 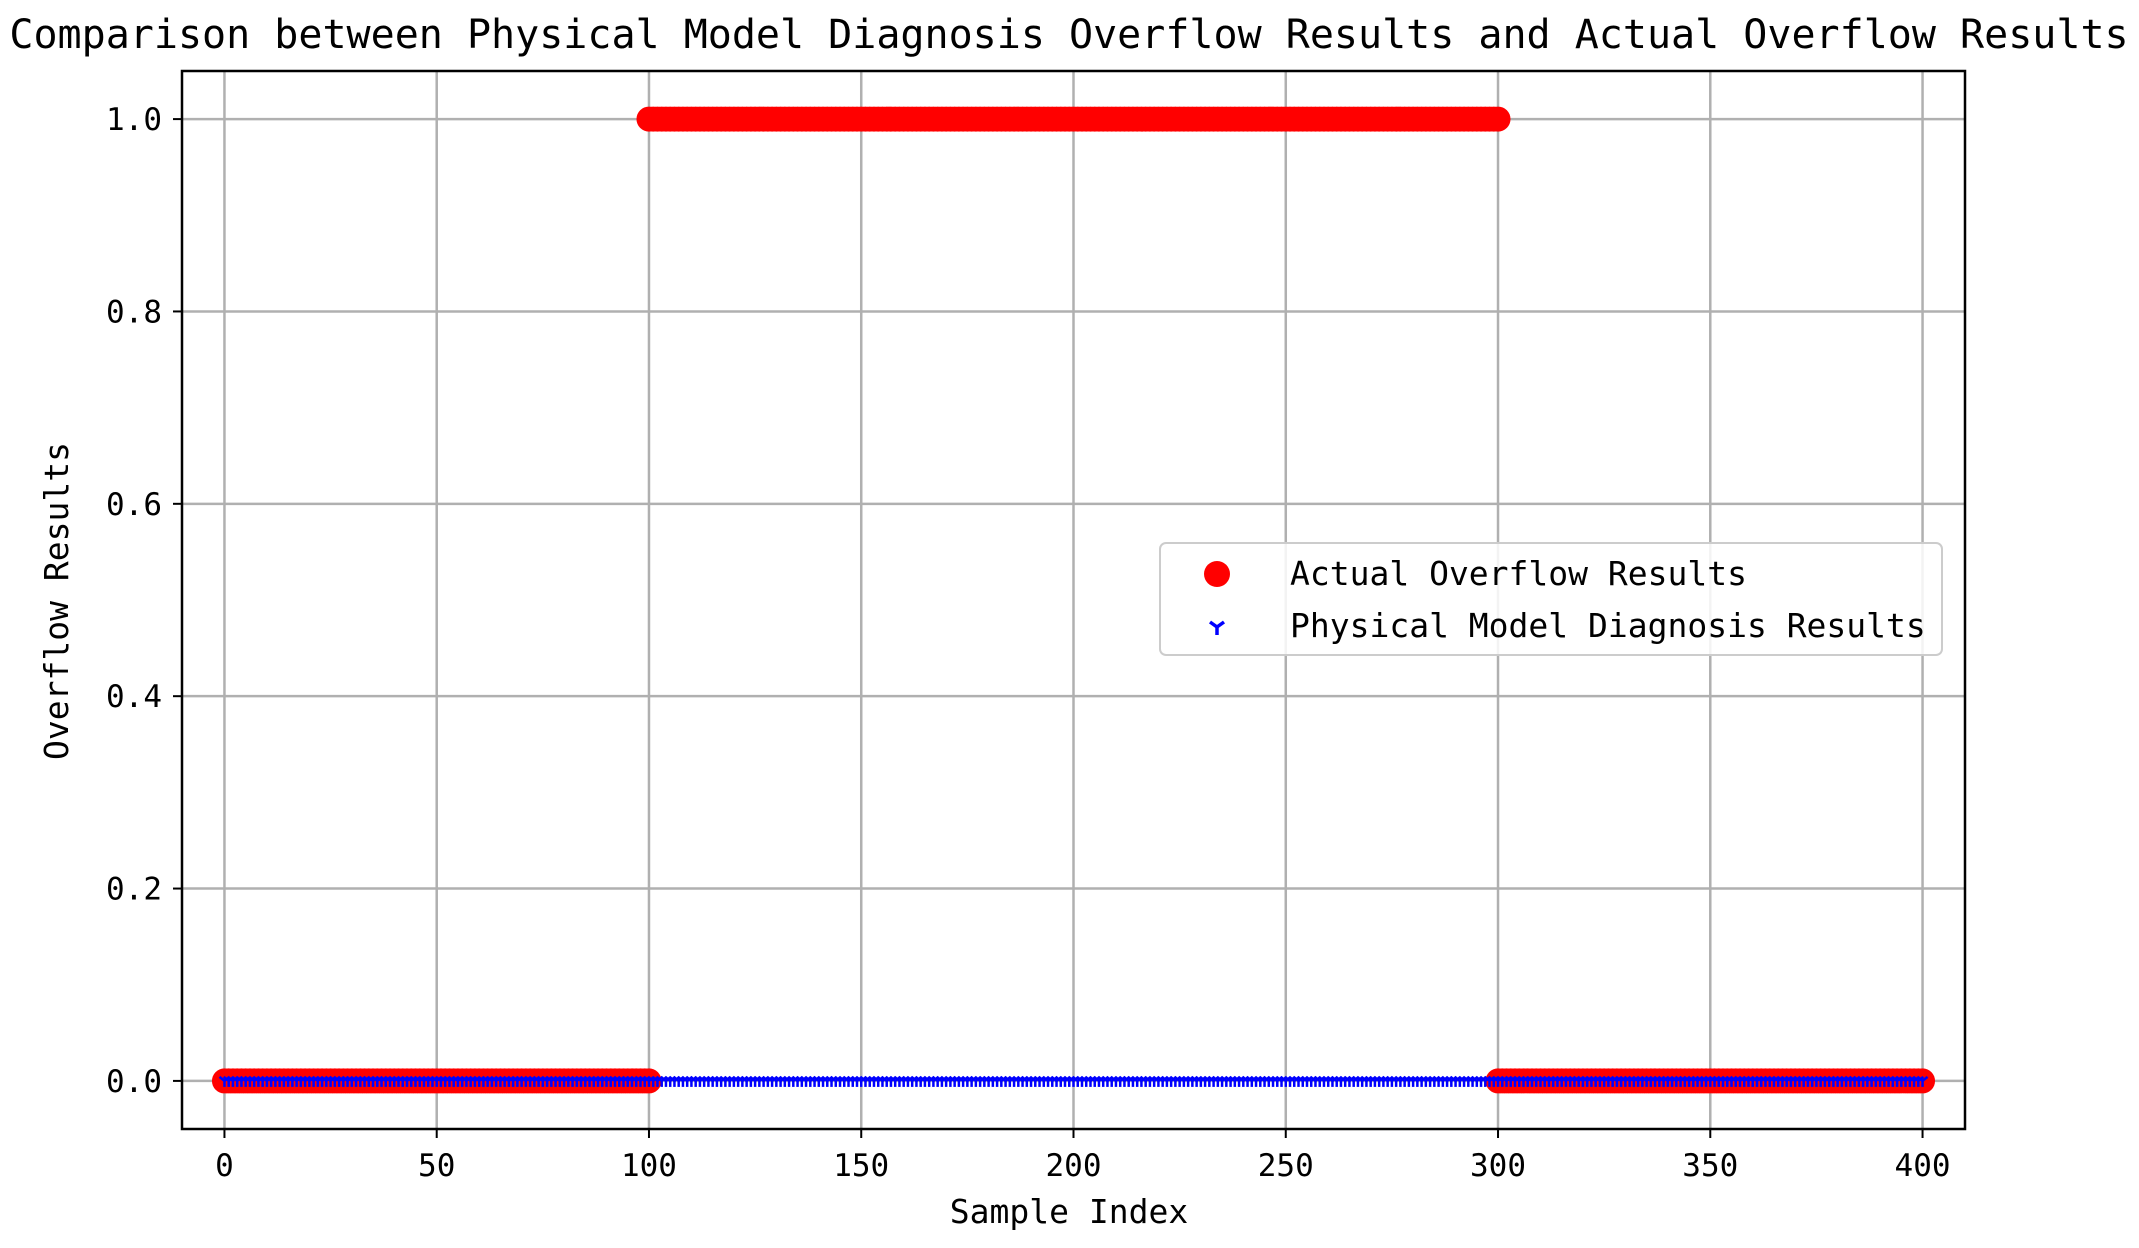 What do you see at coordinates (1710, 1166) in the screenshot?
I see `x-tick-label: 350` at bounding box center [1710, 1166].